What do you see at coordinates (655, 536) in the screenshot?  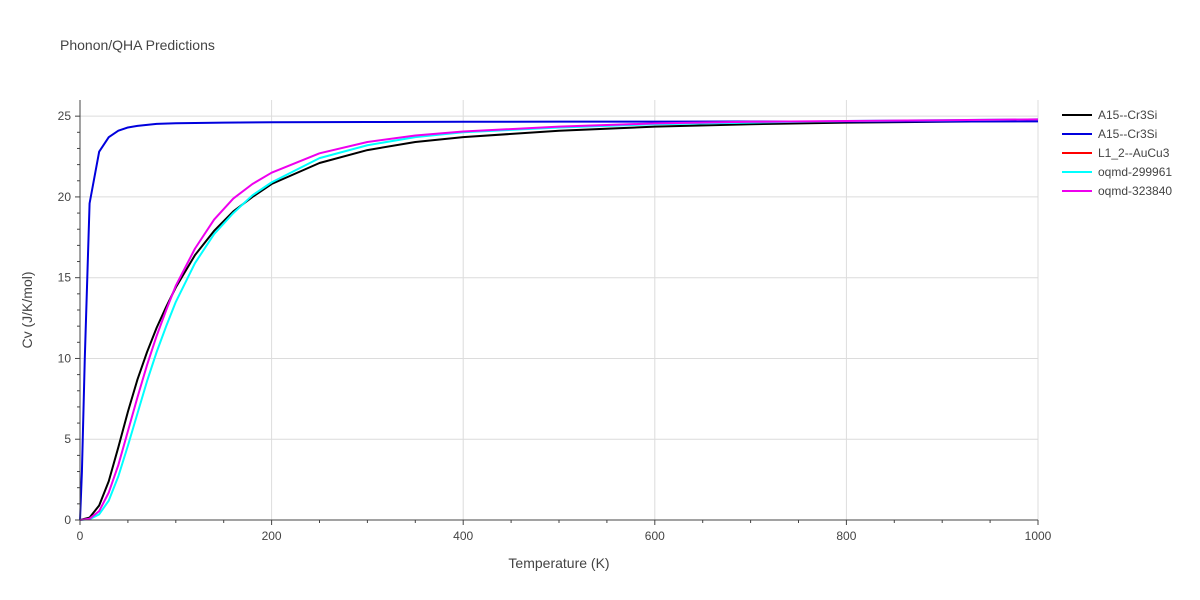 I see `x-tick-label: 600` at bounding box center [655, 536].